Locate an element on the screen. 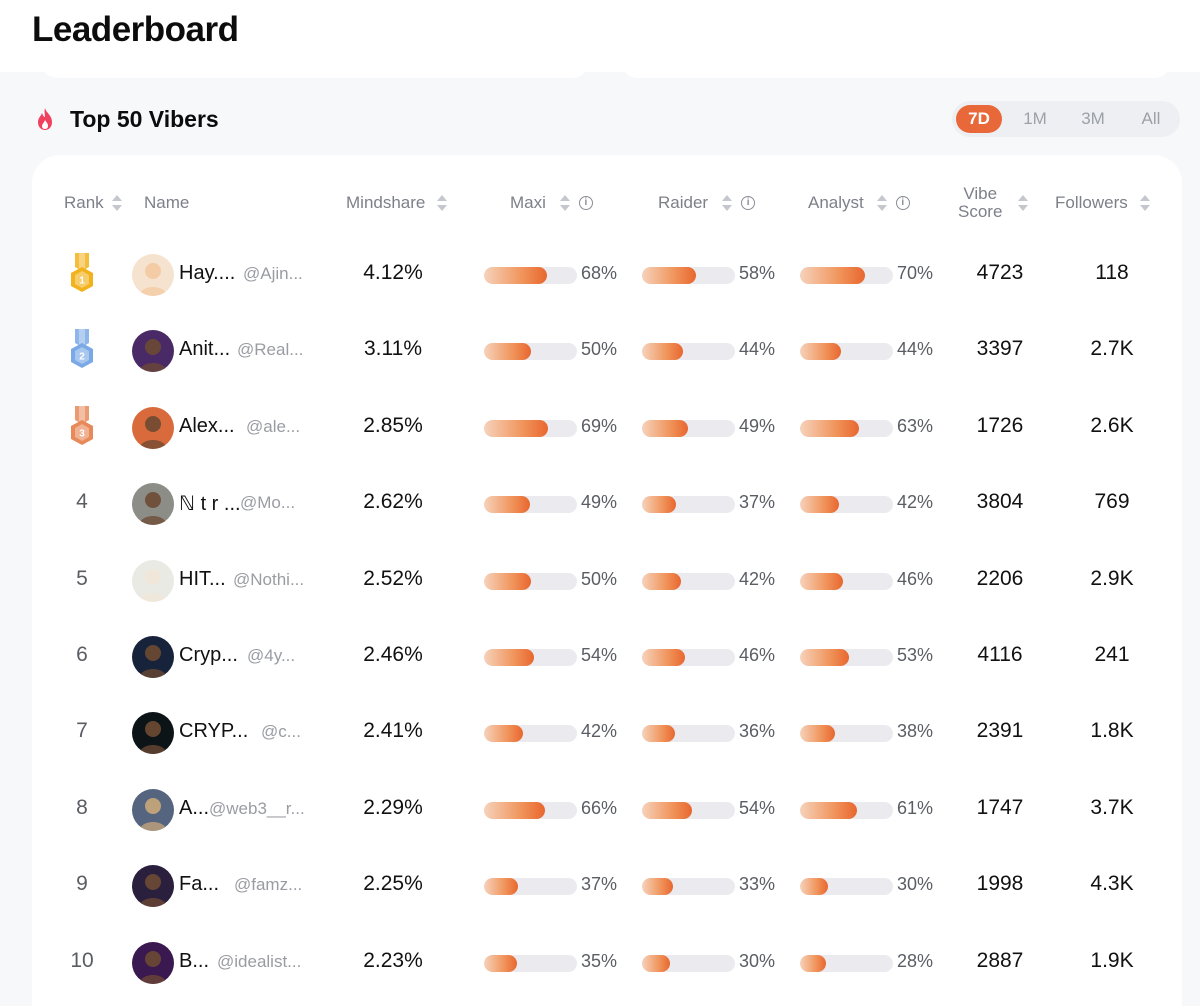 This screenshot has height=1006, width=1200. analyst-percent: 38% is located at coordinates (915, 731).